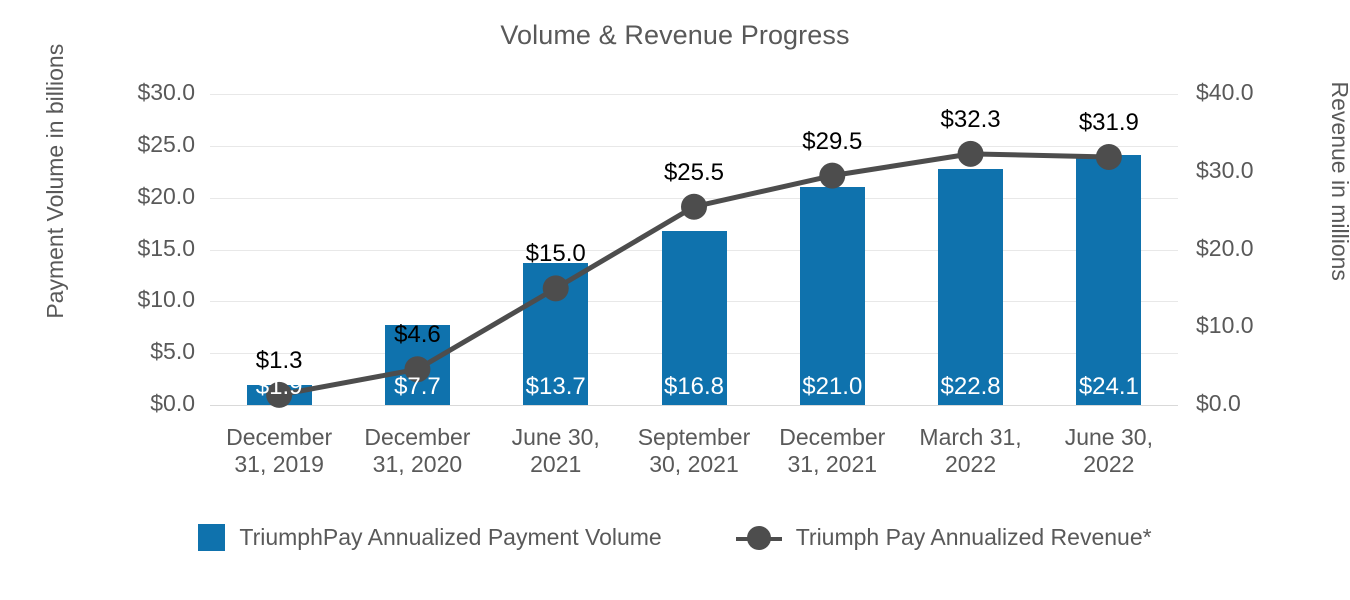 This screenshot has width=1350, height=600. I want to click on legend-label: TriumphPay Annualized Payment Volume, so click(450, 537).